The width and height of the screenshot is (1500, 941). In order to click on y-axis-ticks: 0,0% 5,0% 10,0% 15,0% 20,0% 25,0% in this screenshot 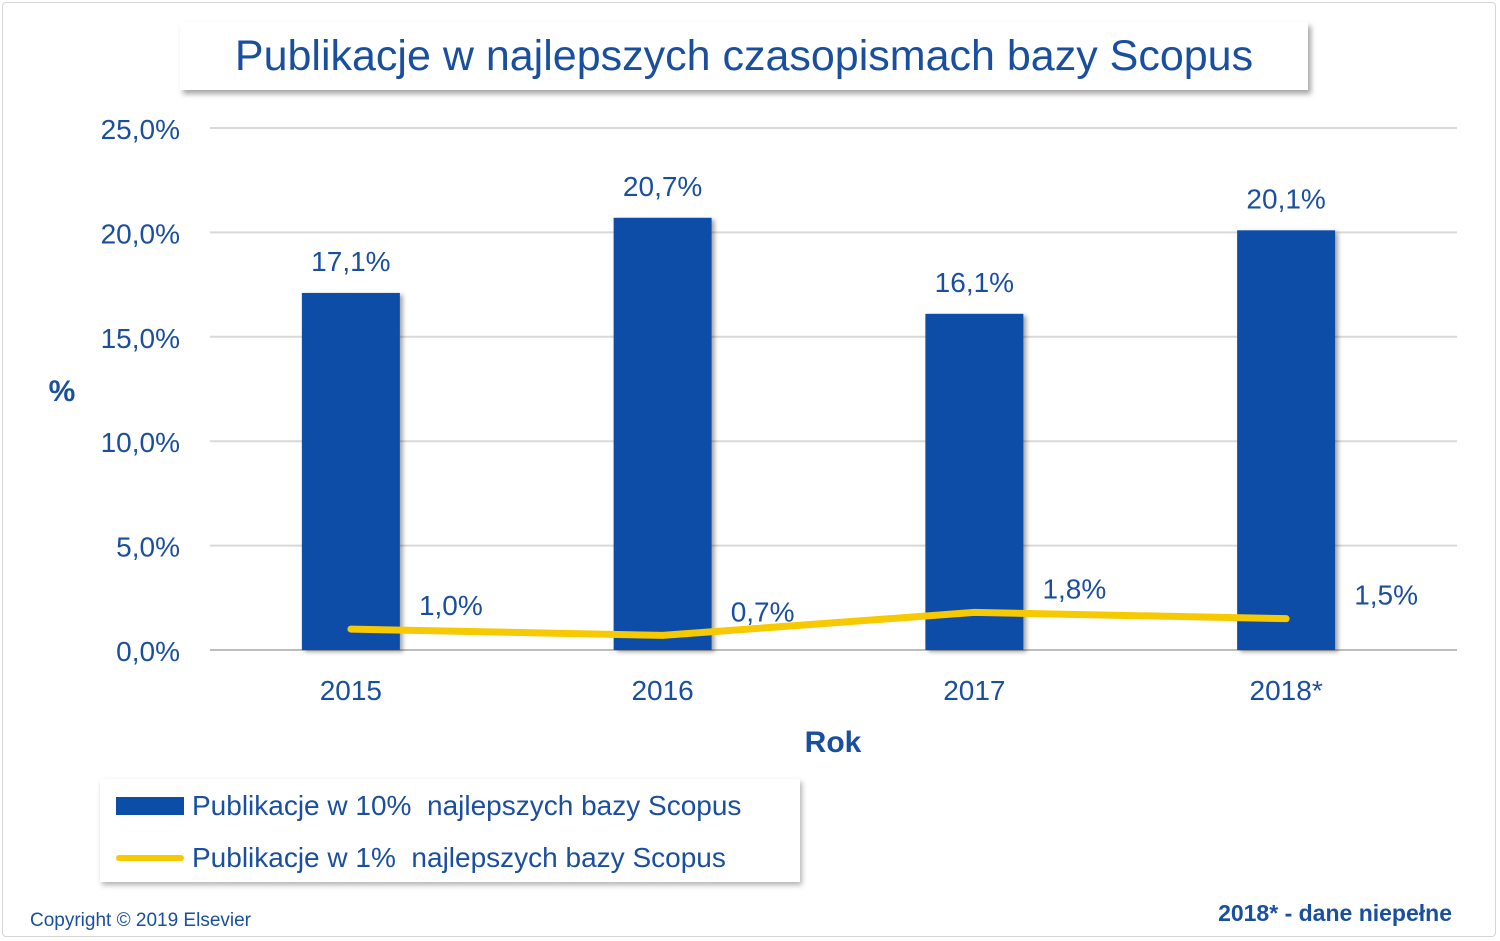, I will do `click(140, 390)`.